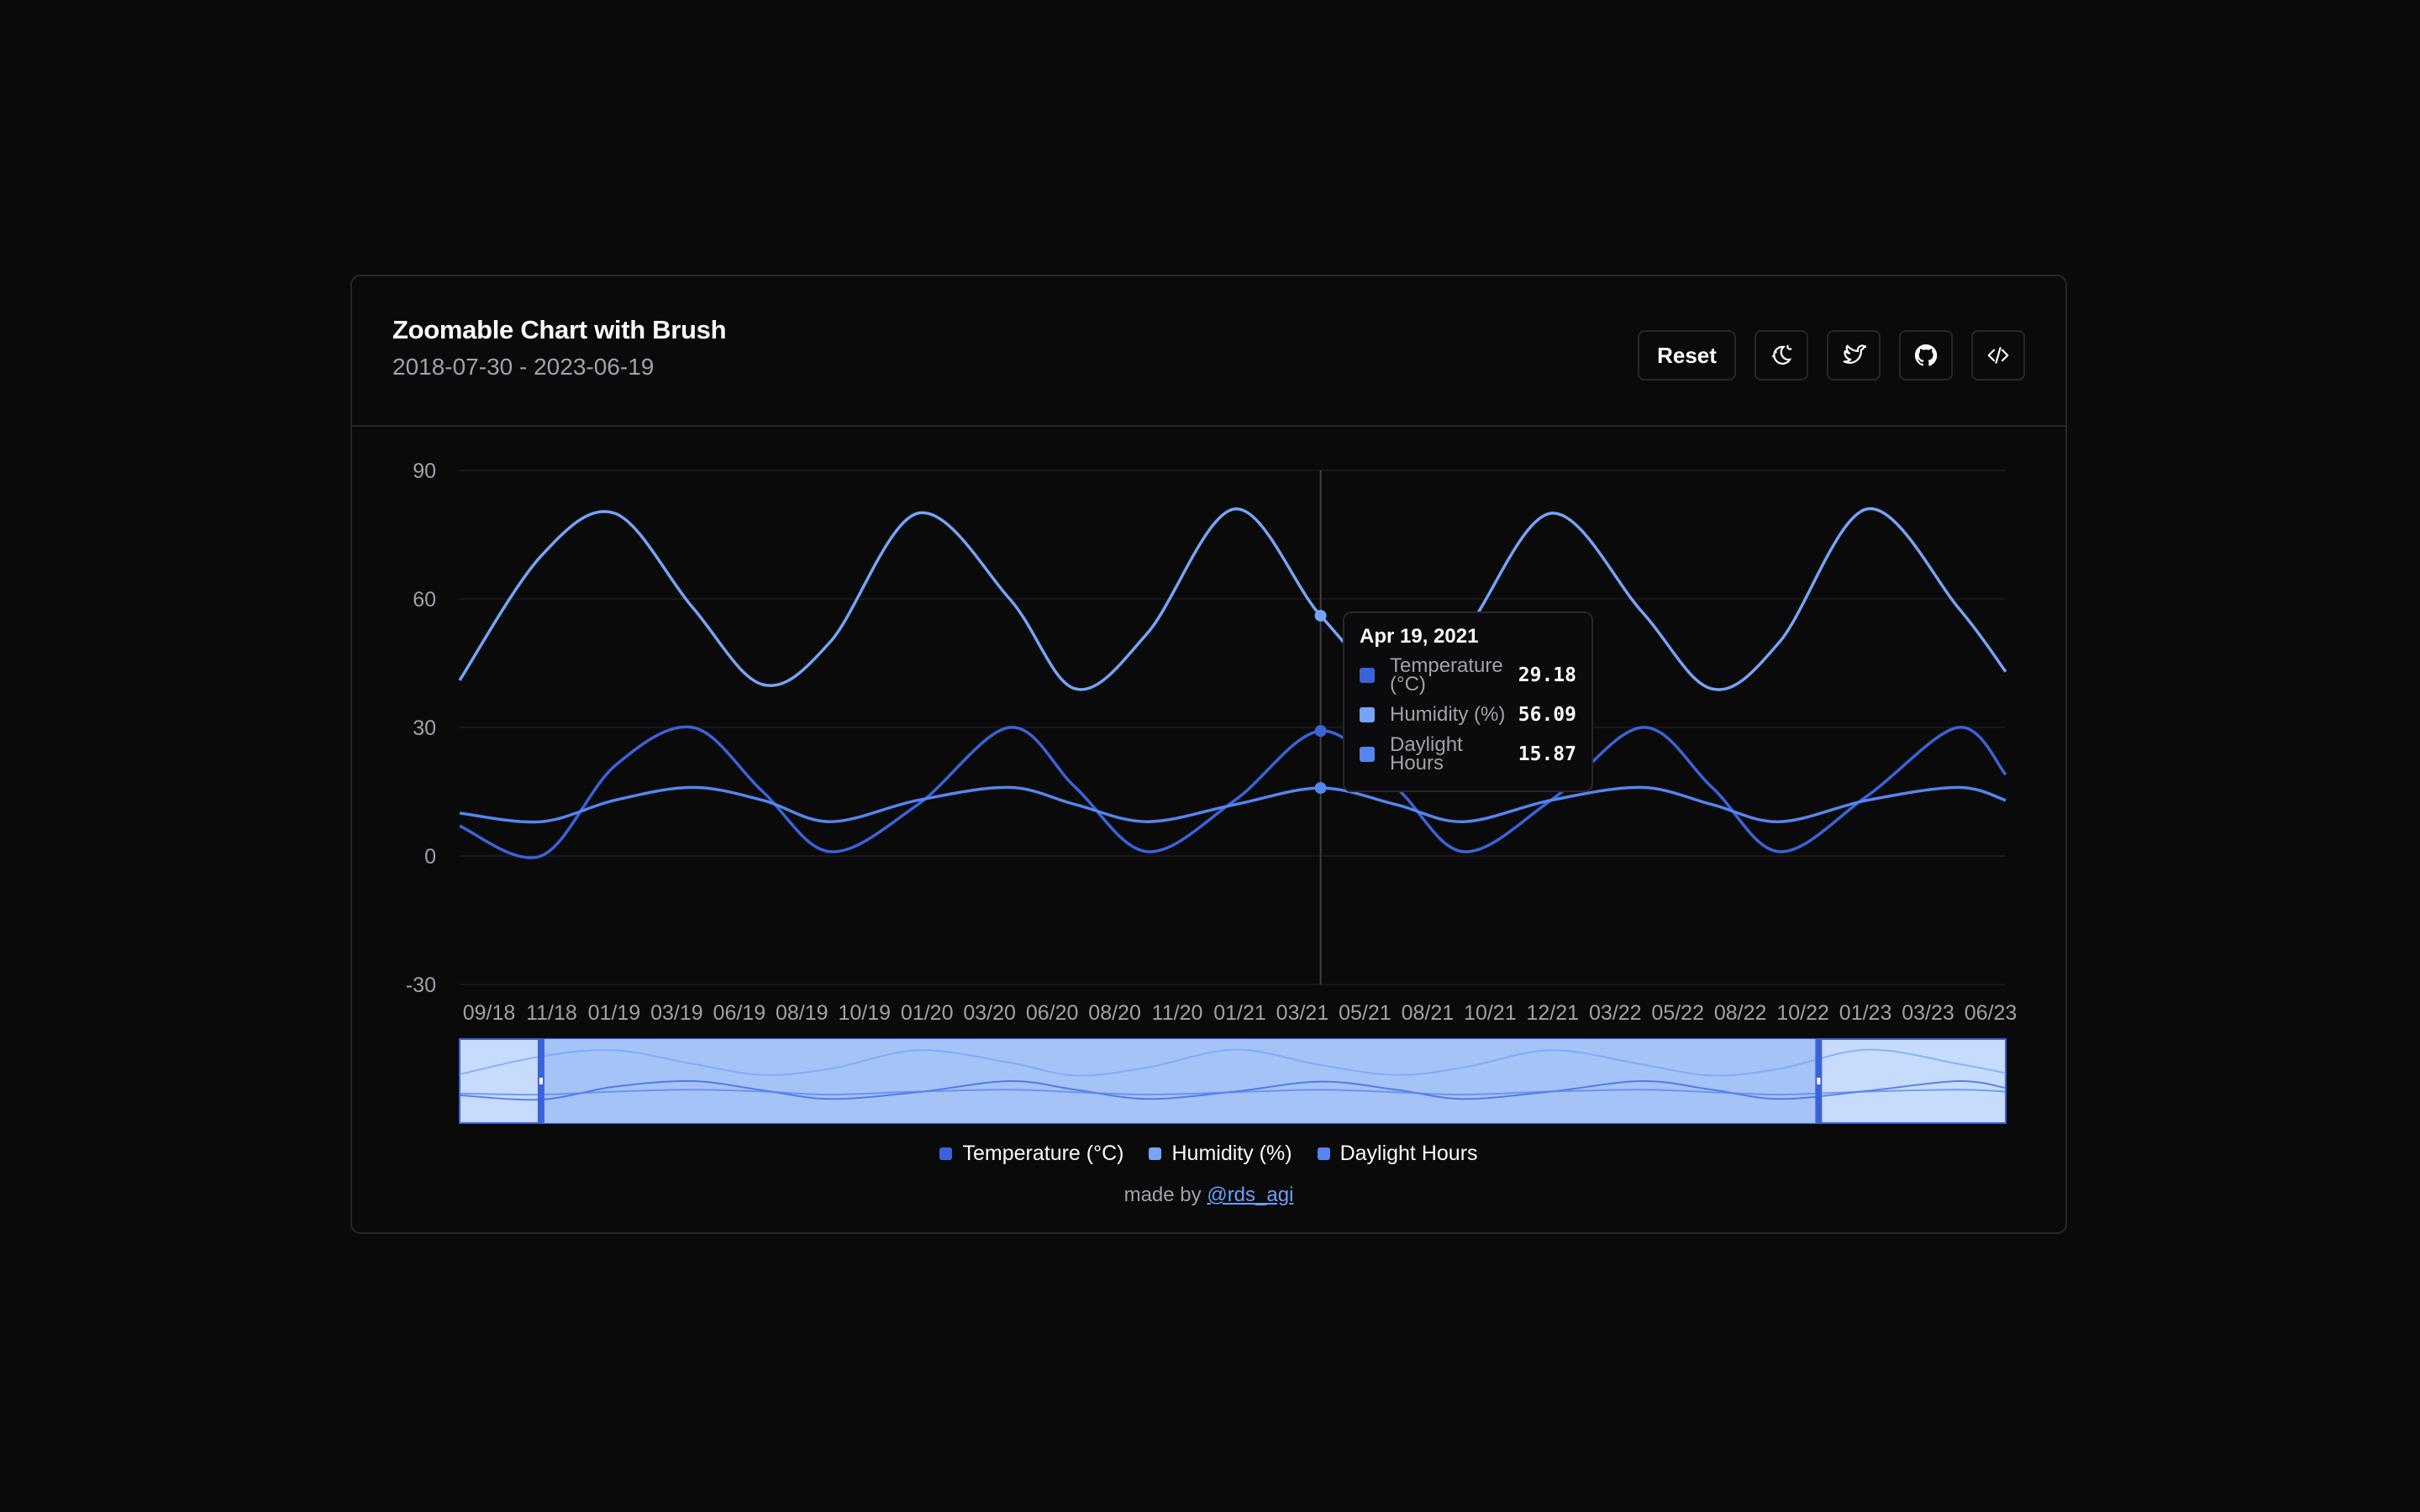 The height and width of the screenshot is (1512, 2420). What do you see at coordinates (676, 1013) in the screenshot?
I see `x-tick-label: 03/19` at bounding box center [676, 1013].